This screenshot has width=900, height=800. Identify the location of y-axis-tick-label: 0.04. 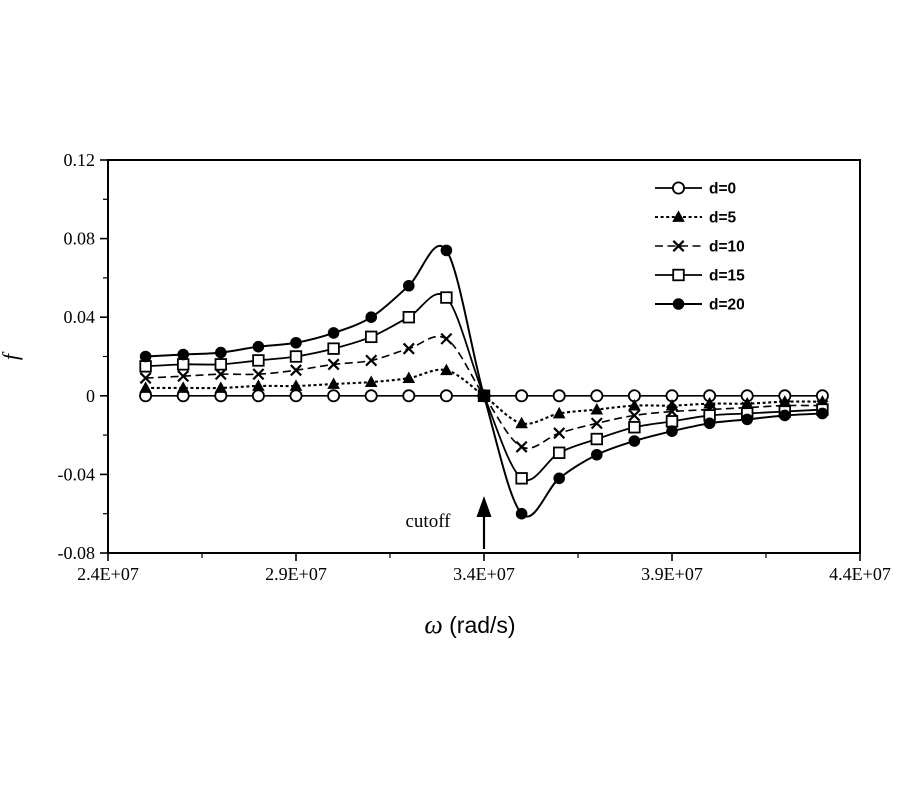
(80, 317).